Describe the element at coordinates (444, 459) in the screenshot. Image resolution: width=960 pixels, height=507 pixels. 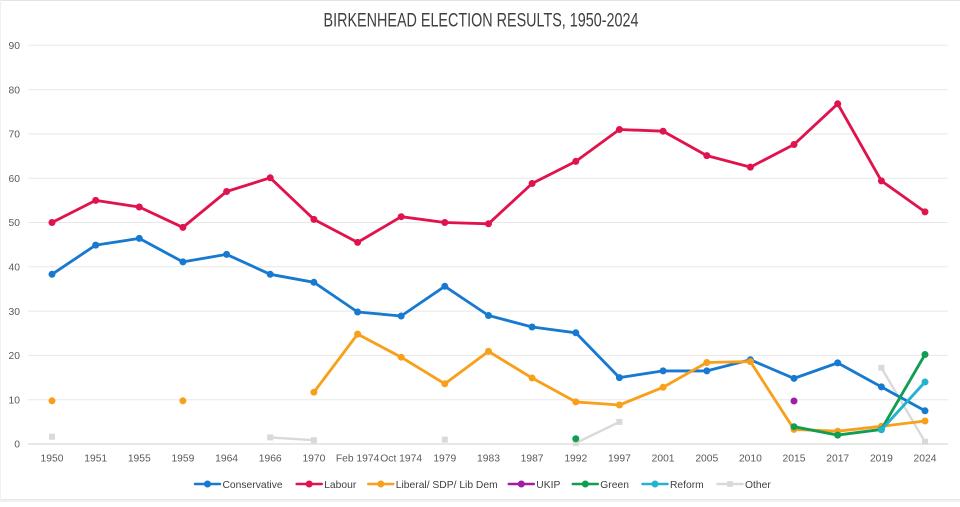
I see `svg-text: 1979` at that location.